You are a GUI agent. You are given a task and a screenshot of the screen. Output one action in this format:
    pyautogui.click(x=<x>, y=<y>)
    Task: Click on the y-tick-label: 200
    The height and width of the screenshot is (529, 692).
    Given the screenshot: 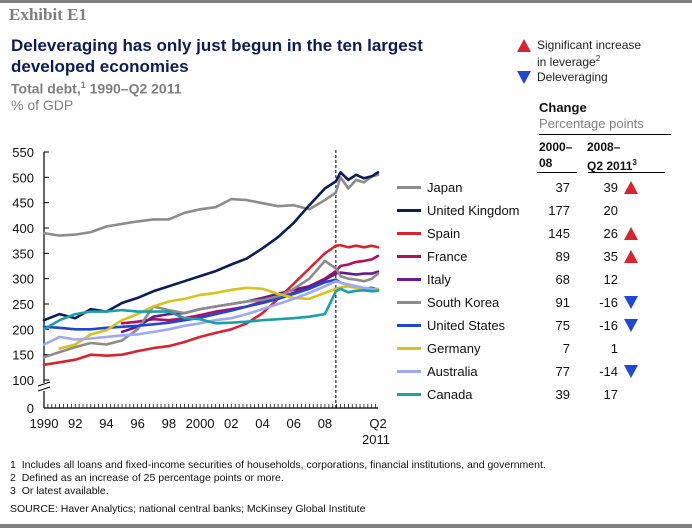 What is the action you would take?
    pyautogui.click(x=23, y=329)
    